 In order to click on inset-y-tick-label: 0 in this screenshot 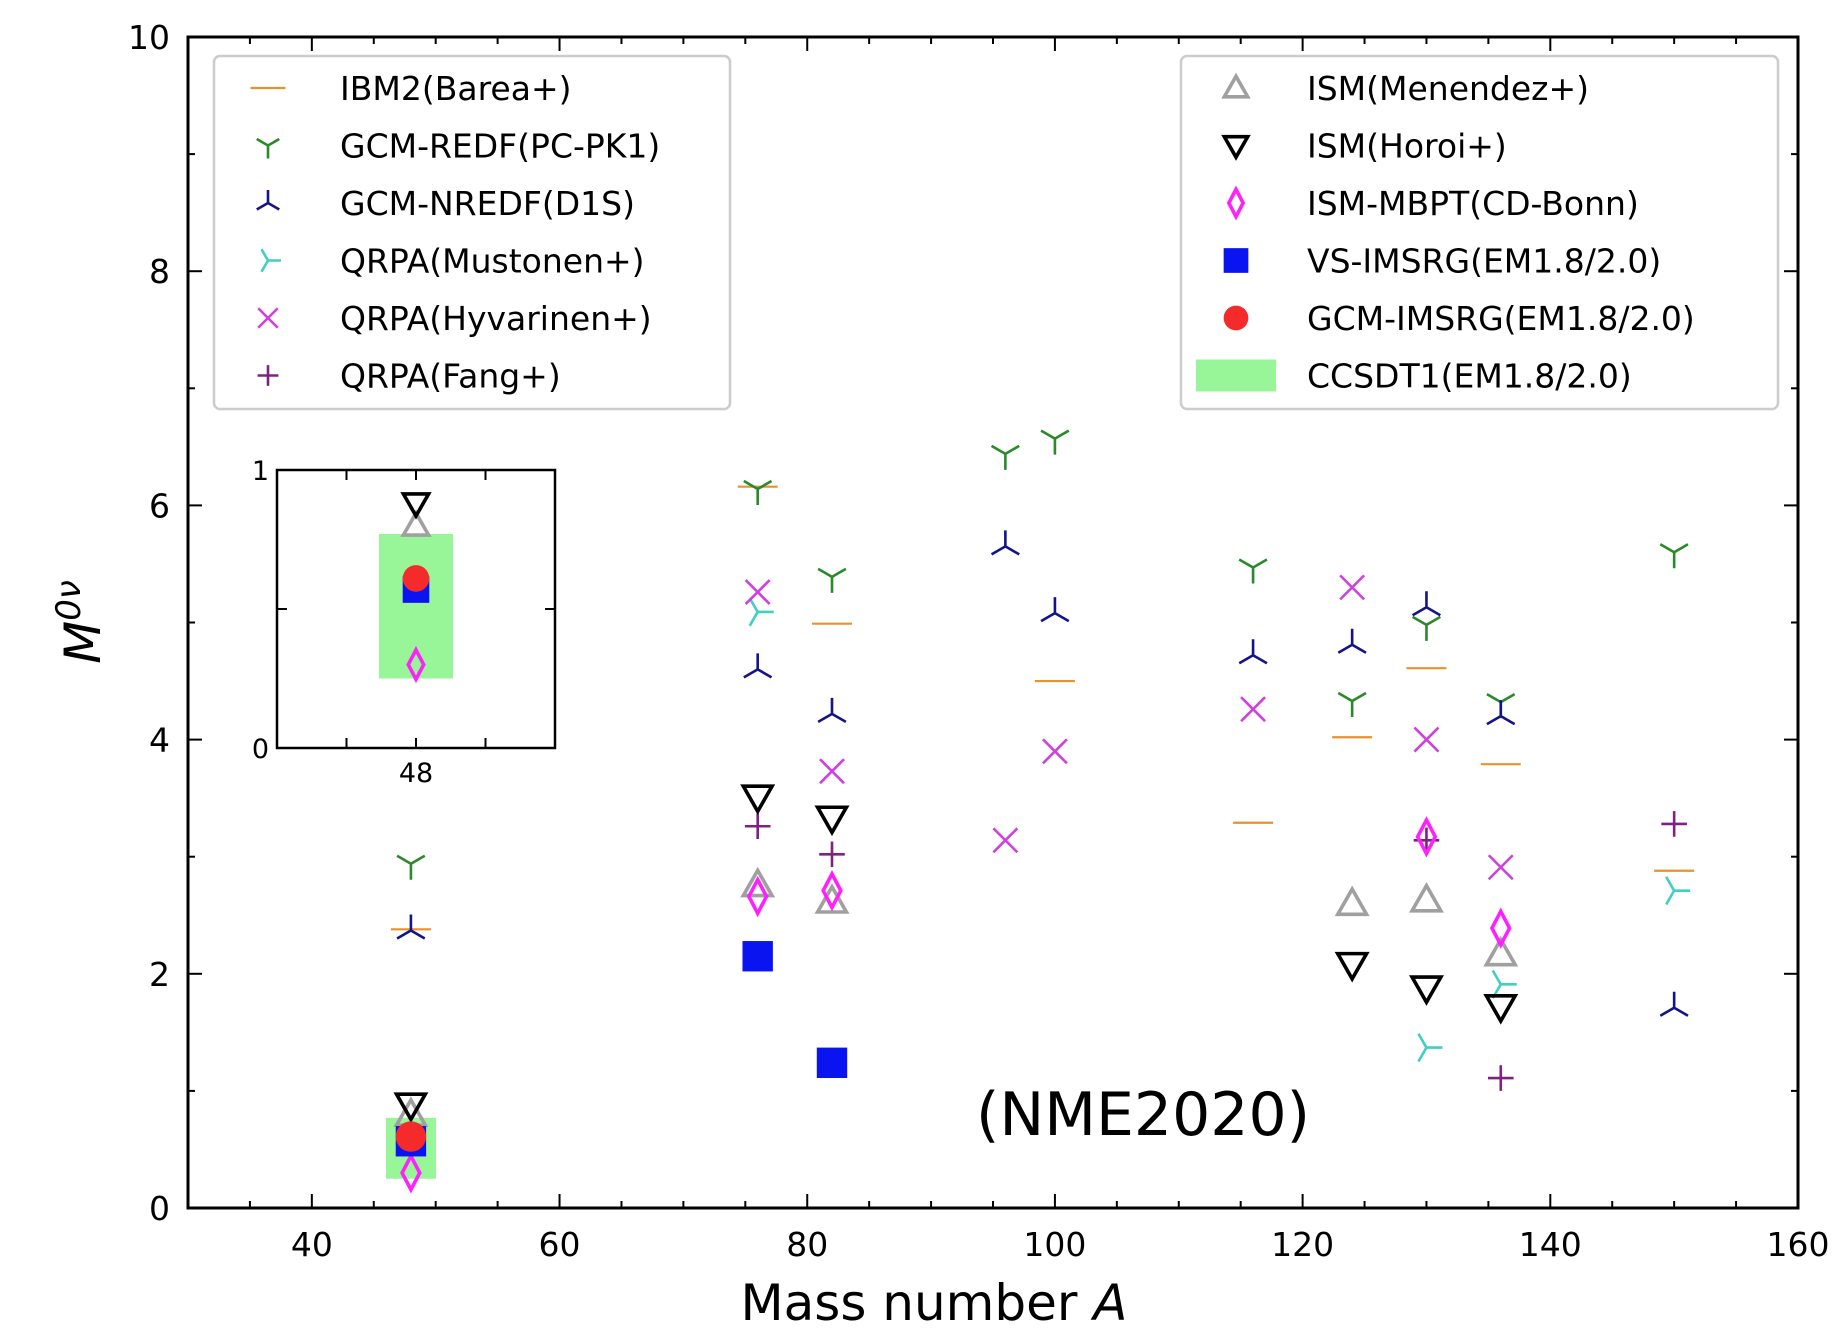, I will do `click(260, 749)`.